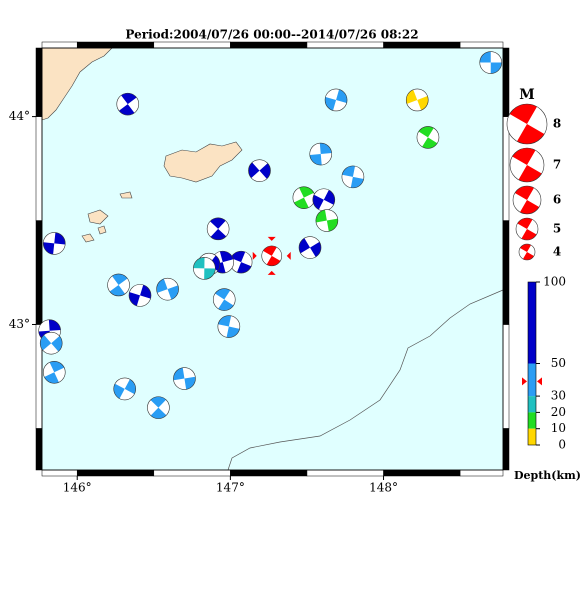 This screenshot has height=604, width=585. What do you see at coordinates (557, 252) in the screenshot?
I see `magnitude-label: 4` at bounding box center [557, 252].